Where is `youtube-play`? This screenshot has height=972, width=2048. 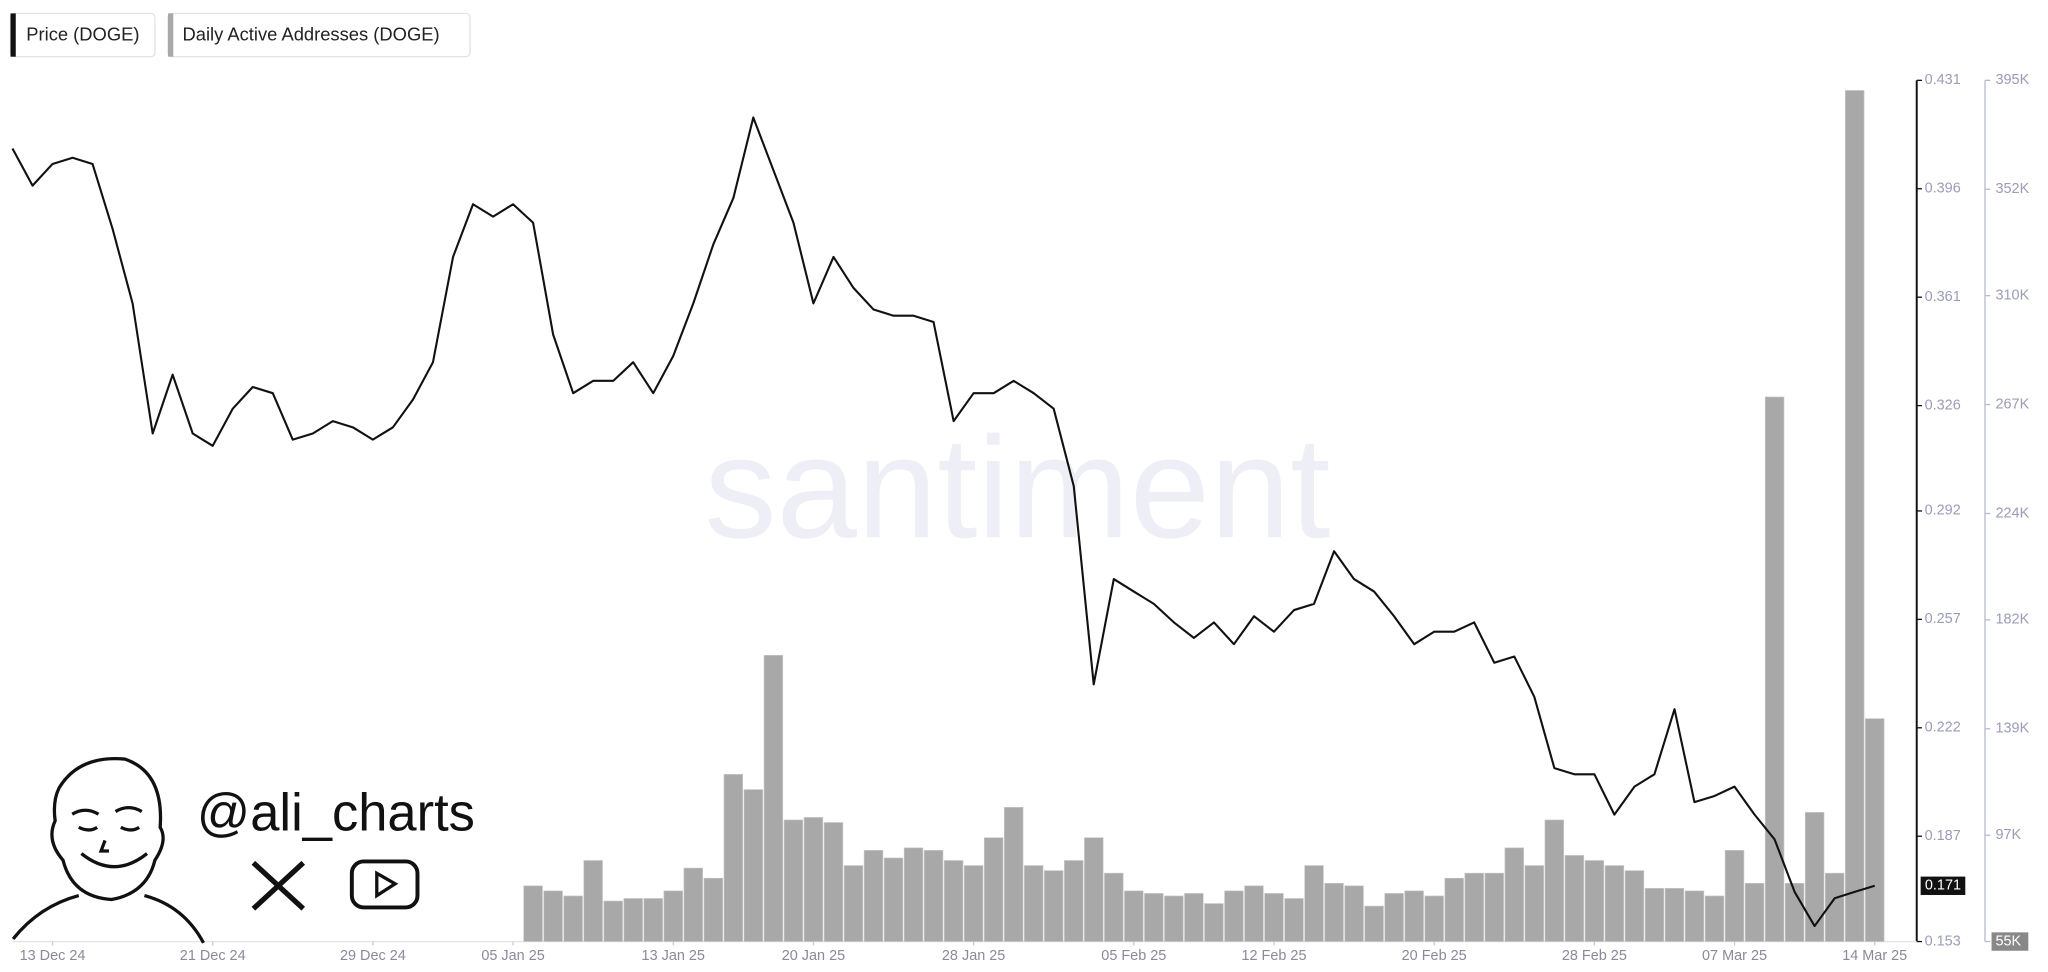 youtube-play is located at coordinates (387, 884).